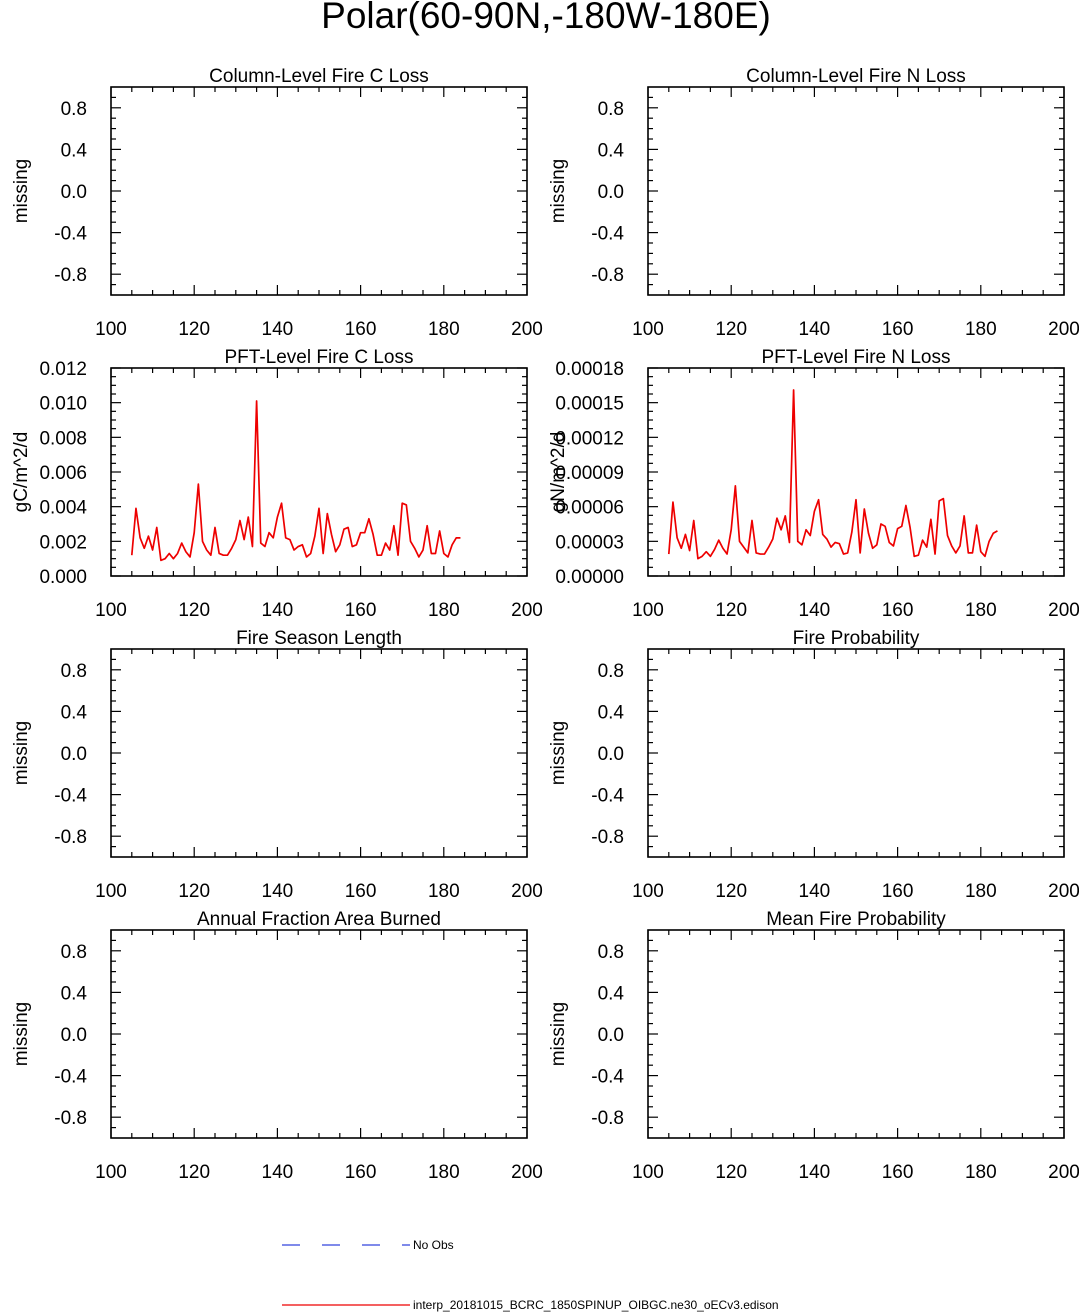 This screenshot has height=1313, width=1079. I want to click on panel-title: Column-Level Fire N Loss, so click(856, 76).